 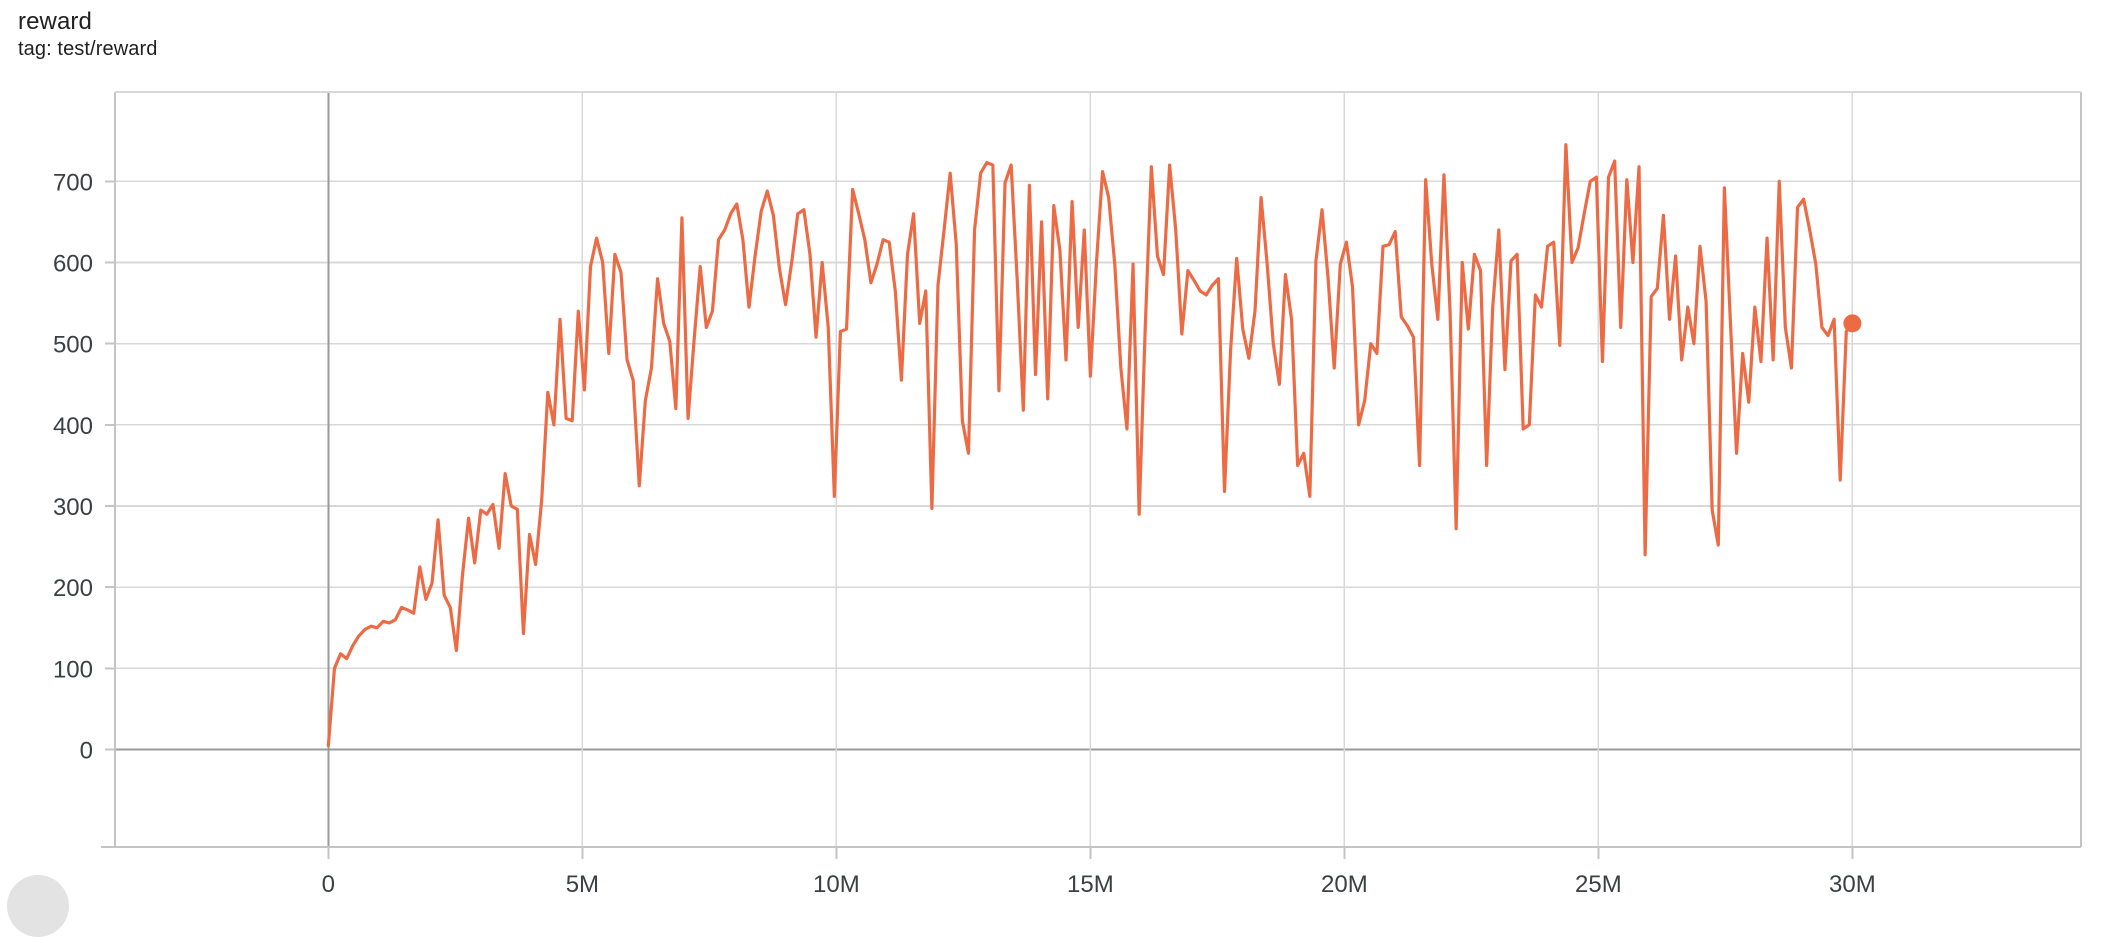 What do you see at coordinates (1852, 884) in the screenshot?
I see `x-axis-tick-label: 30M` at bounding box center [1852, 884].